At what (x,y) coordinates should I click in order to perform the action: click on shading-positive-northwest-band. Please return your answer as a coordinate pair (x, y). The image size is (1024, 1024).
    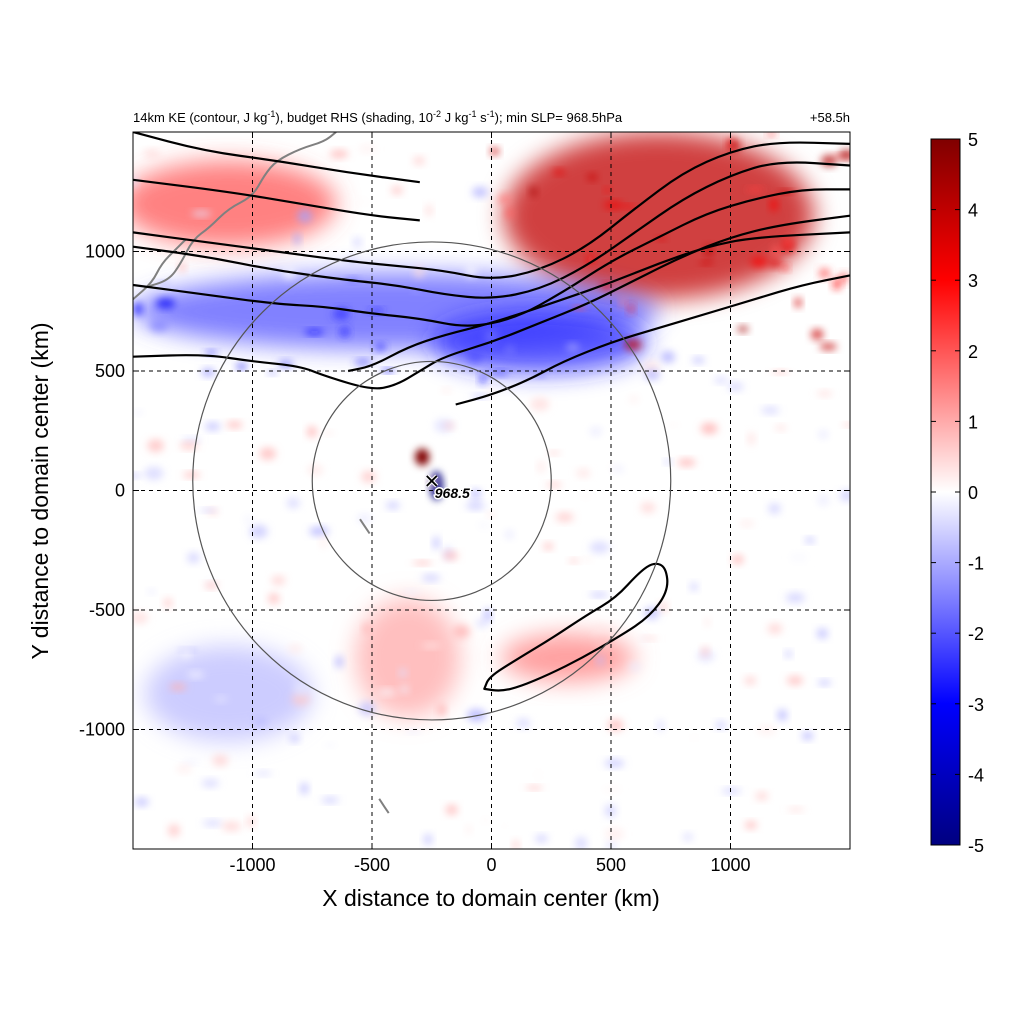
    Looking at the image, I should click on (235, 203).